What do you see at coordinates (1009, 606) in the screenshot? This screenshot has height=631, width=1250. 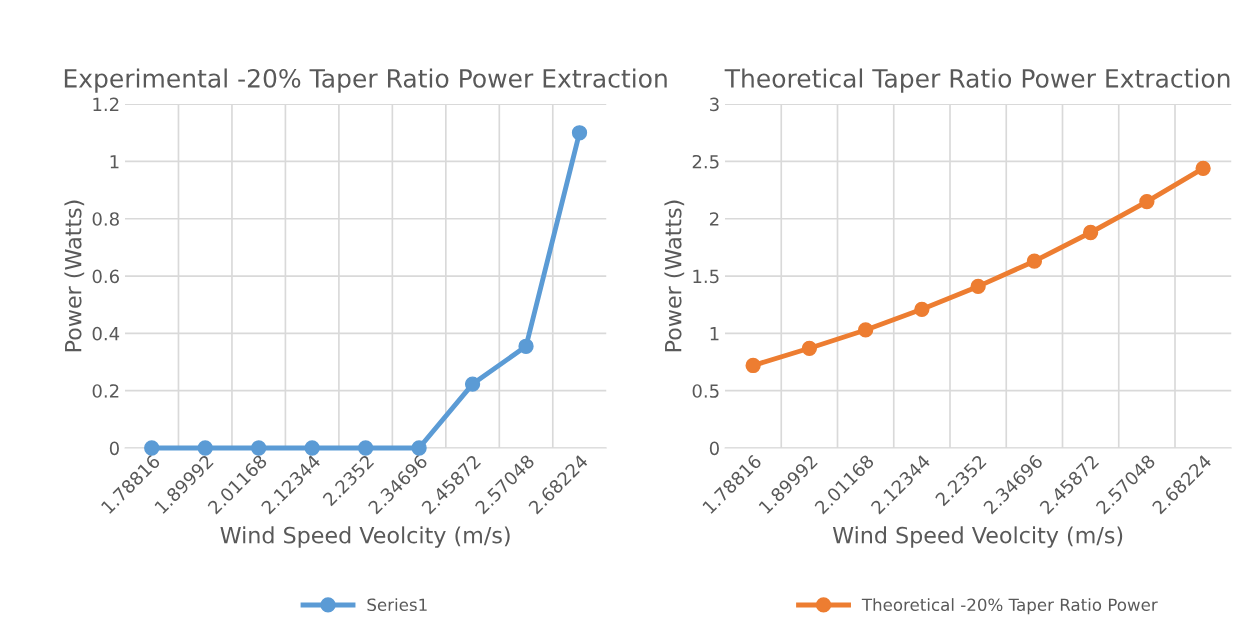 I see `legend-label: Theoretical -20% Taper Ratio Power` at bounding box center [1009, 606].